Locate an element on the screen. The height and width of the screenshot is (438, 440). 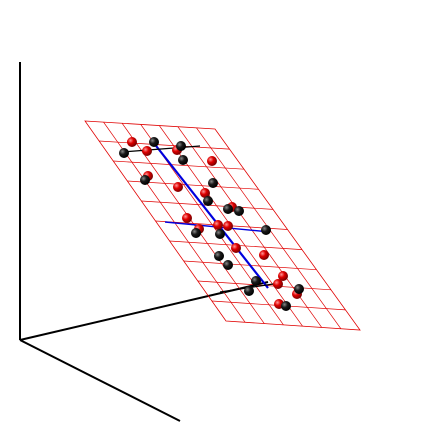
x-axis is located at coordinates (100, 380).